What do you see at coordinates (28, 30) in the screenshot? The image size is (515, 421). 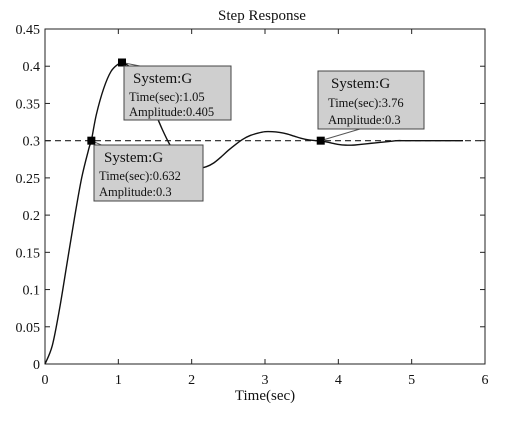 I see `y-tick-label: 0.45` at bounding box center [28, 30].